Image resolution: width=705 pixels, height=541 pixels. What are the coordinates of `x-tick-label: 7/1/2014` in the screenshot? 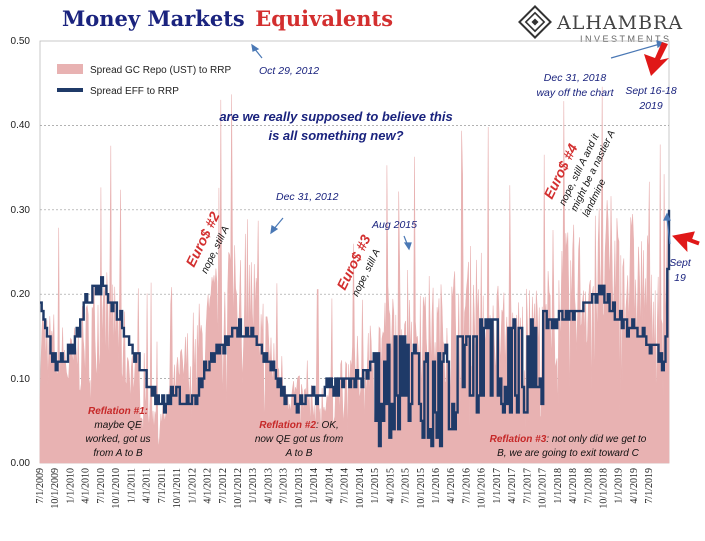 It's located at (345, 486).